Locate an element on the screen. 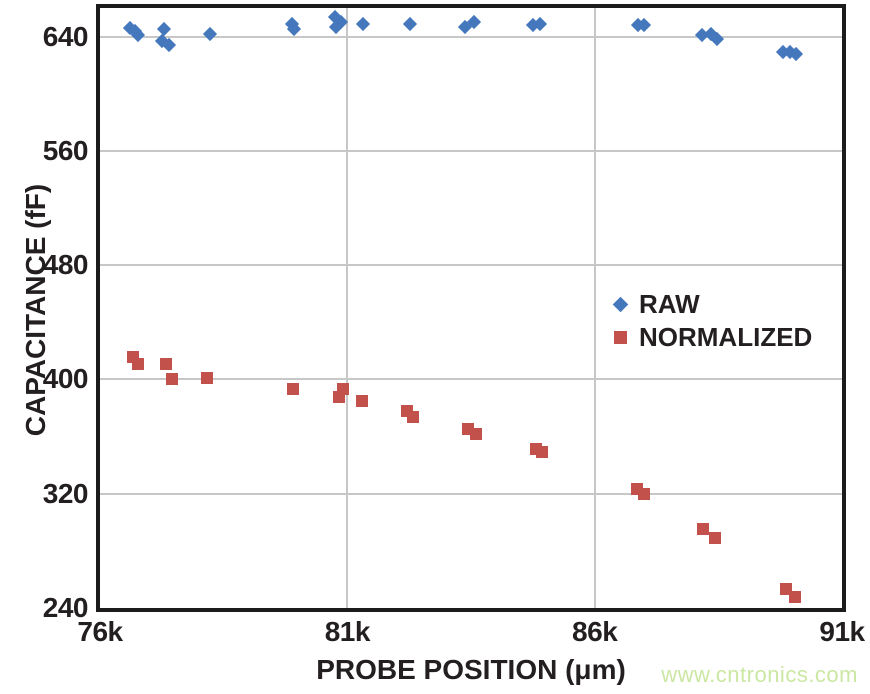  legend-label-normalized: NORMALIZED is located at coordinates (726, 337).